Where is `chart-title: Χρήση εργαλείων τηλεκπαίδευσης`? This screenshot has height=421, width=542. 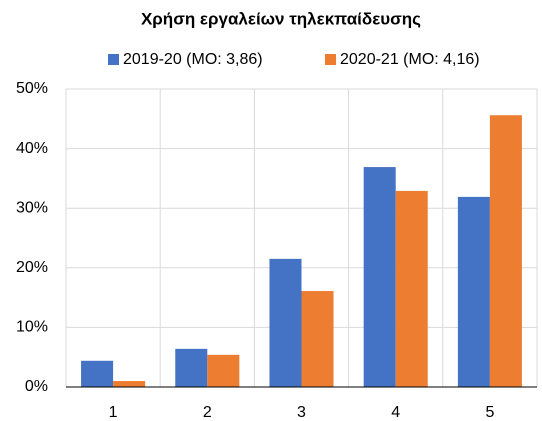 chart-title: Χρήση εργαλείων τηλεκπαίδευσης is located at coordinates (281, 18).